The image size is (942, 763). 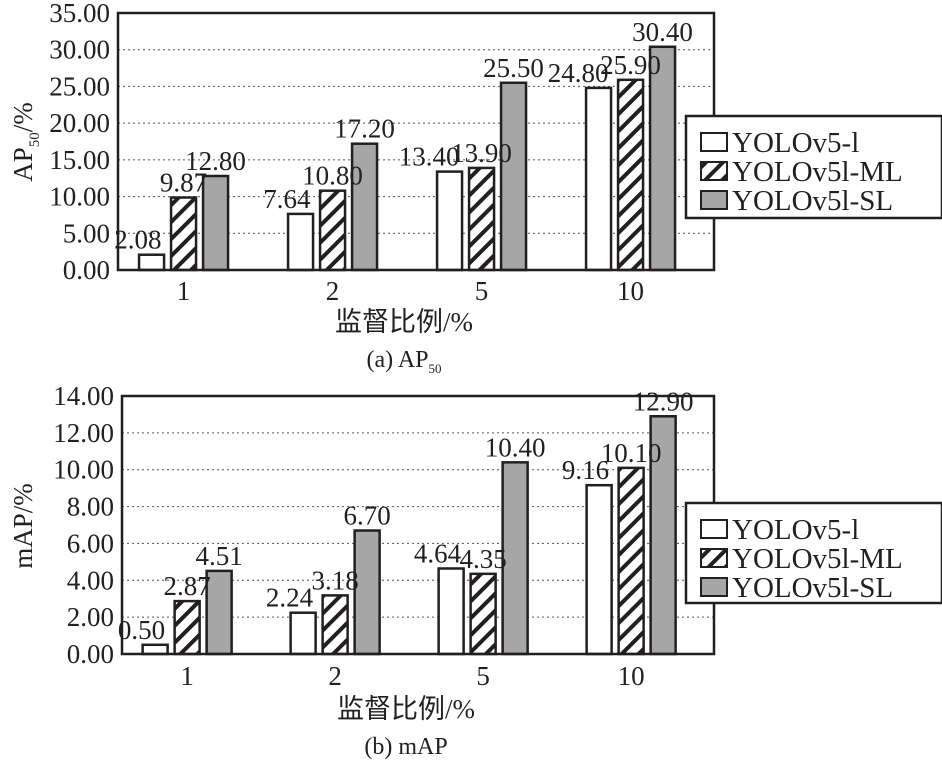 What do you see at coordinates (186, 586) in the screenshot?
I see `data-label: 2.87` at bounding box center [186, 586].